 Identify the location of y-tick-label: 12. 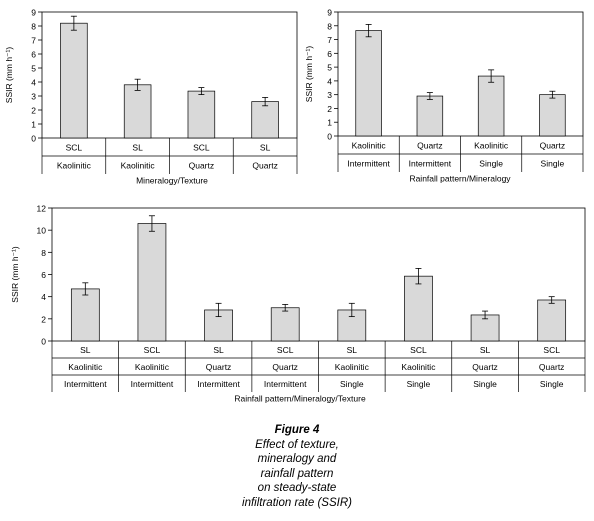
(42, 209).